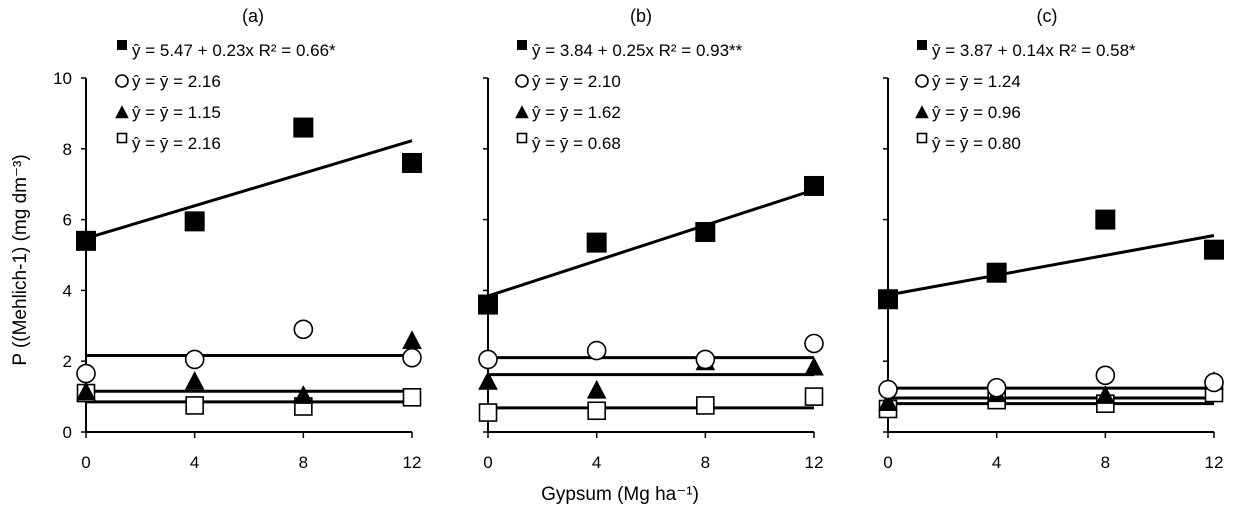  Describe the element at coordinates (253, 16) in the screenshot. I see `panel-title: (a)` at that location.